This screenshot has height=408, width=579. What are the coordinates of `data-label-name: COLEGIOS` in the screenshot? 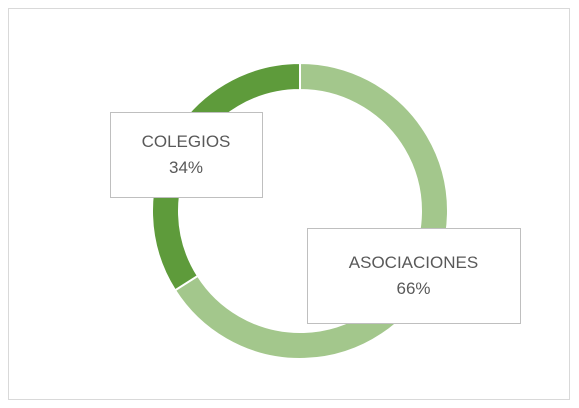 It's located at (186, 141).